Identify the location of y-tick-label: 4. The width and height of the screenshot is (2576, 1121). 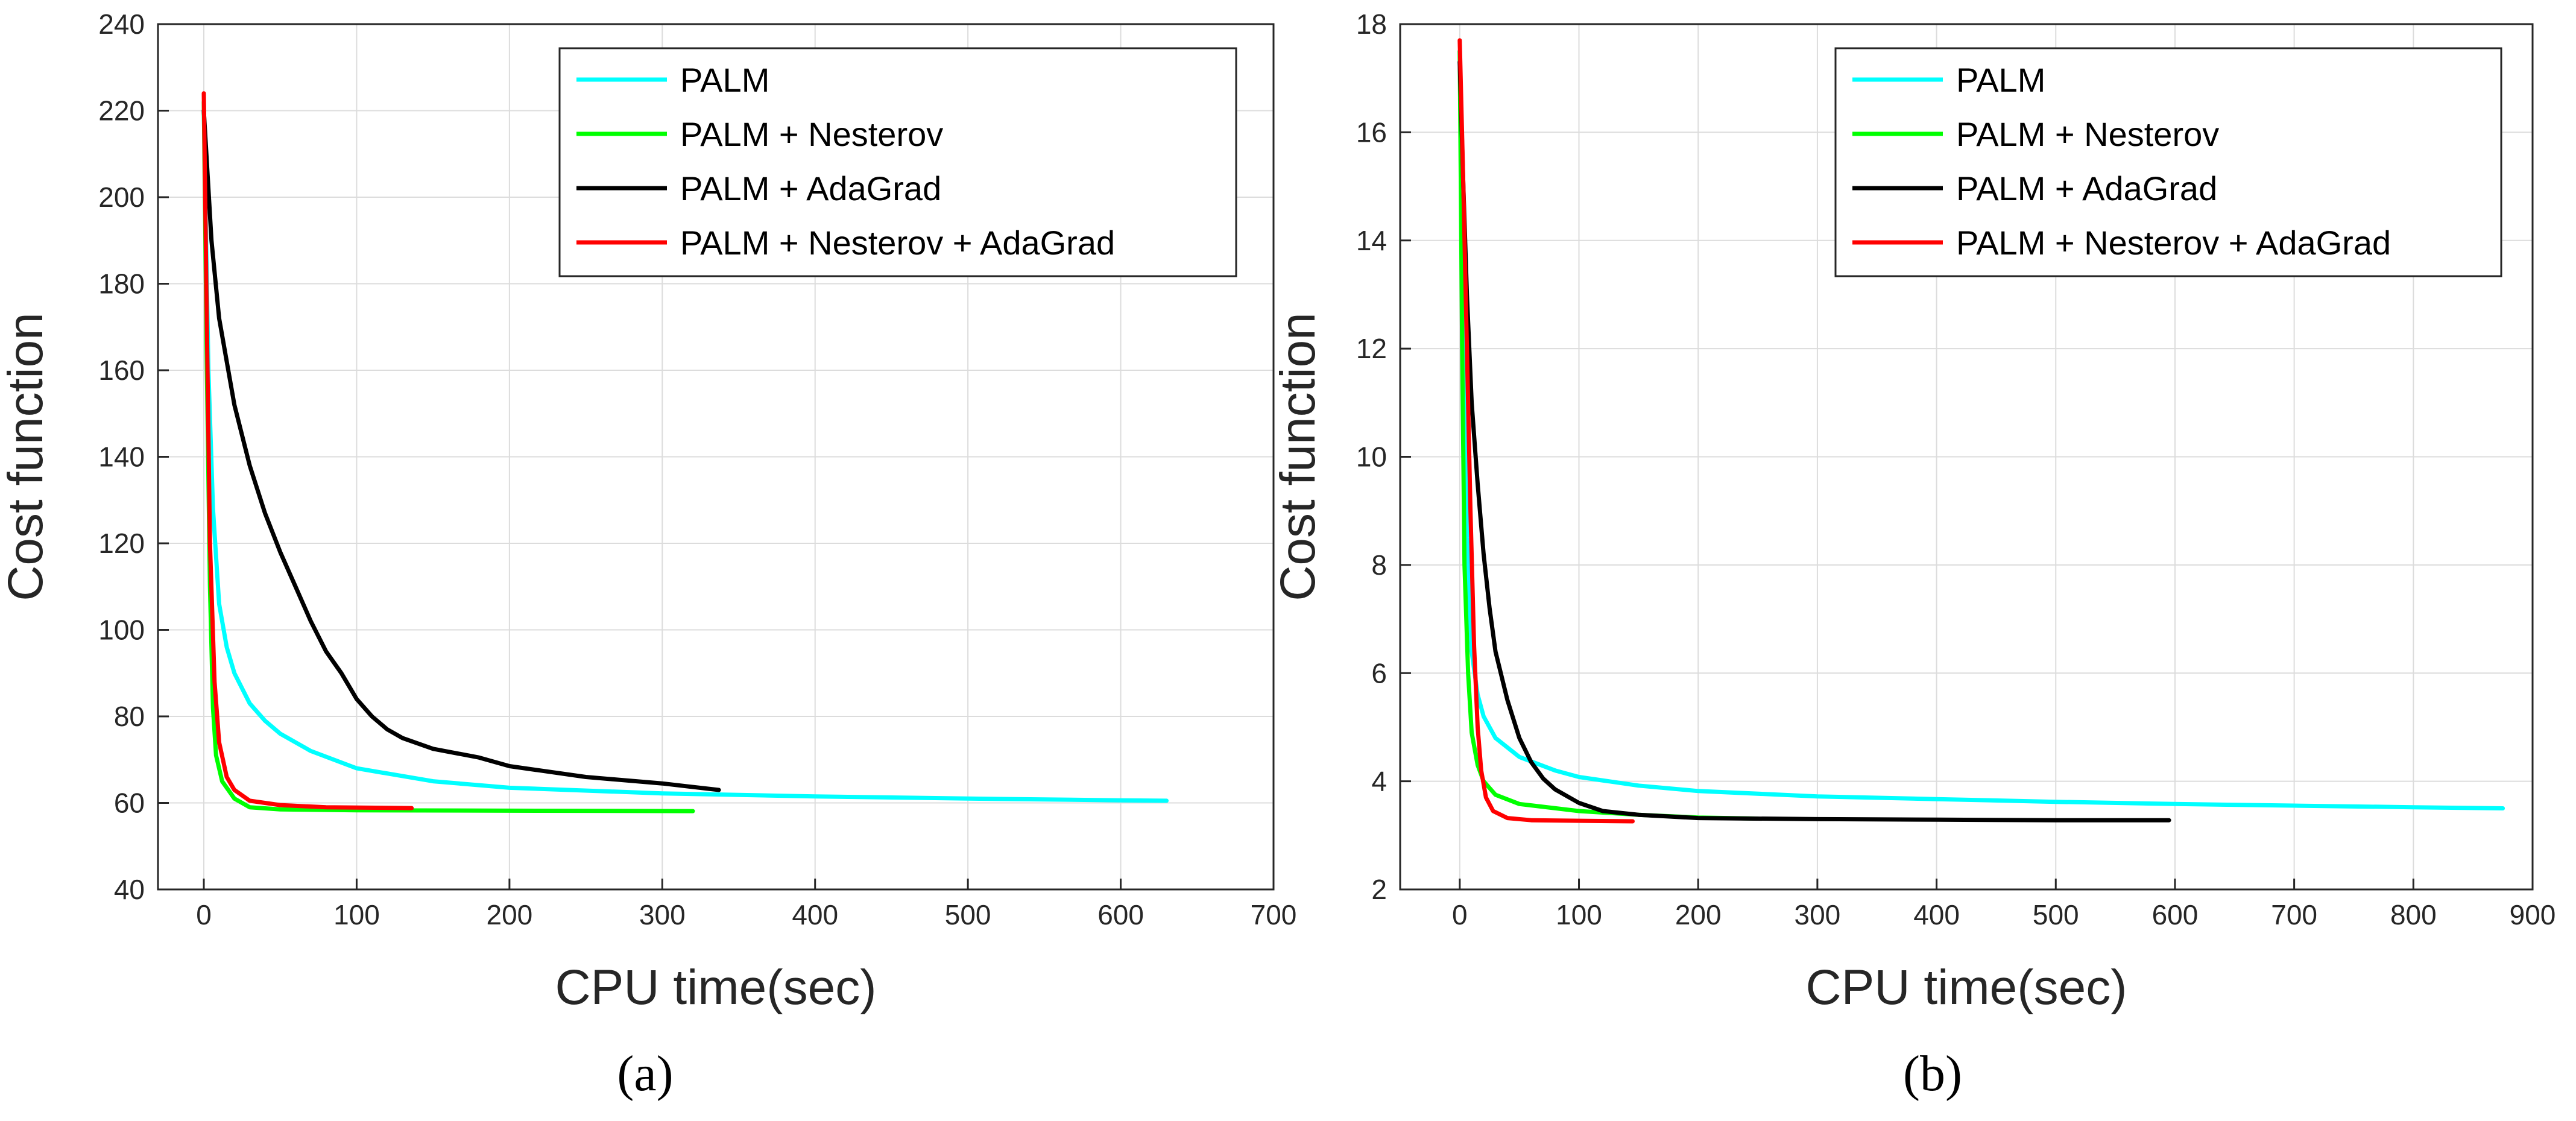
(1379, 781).